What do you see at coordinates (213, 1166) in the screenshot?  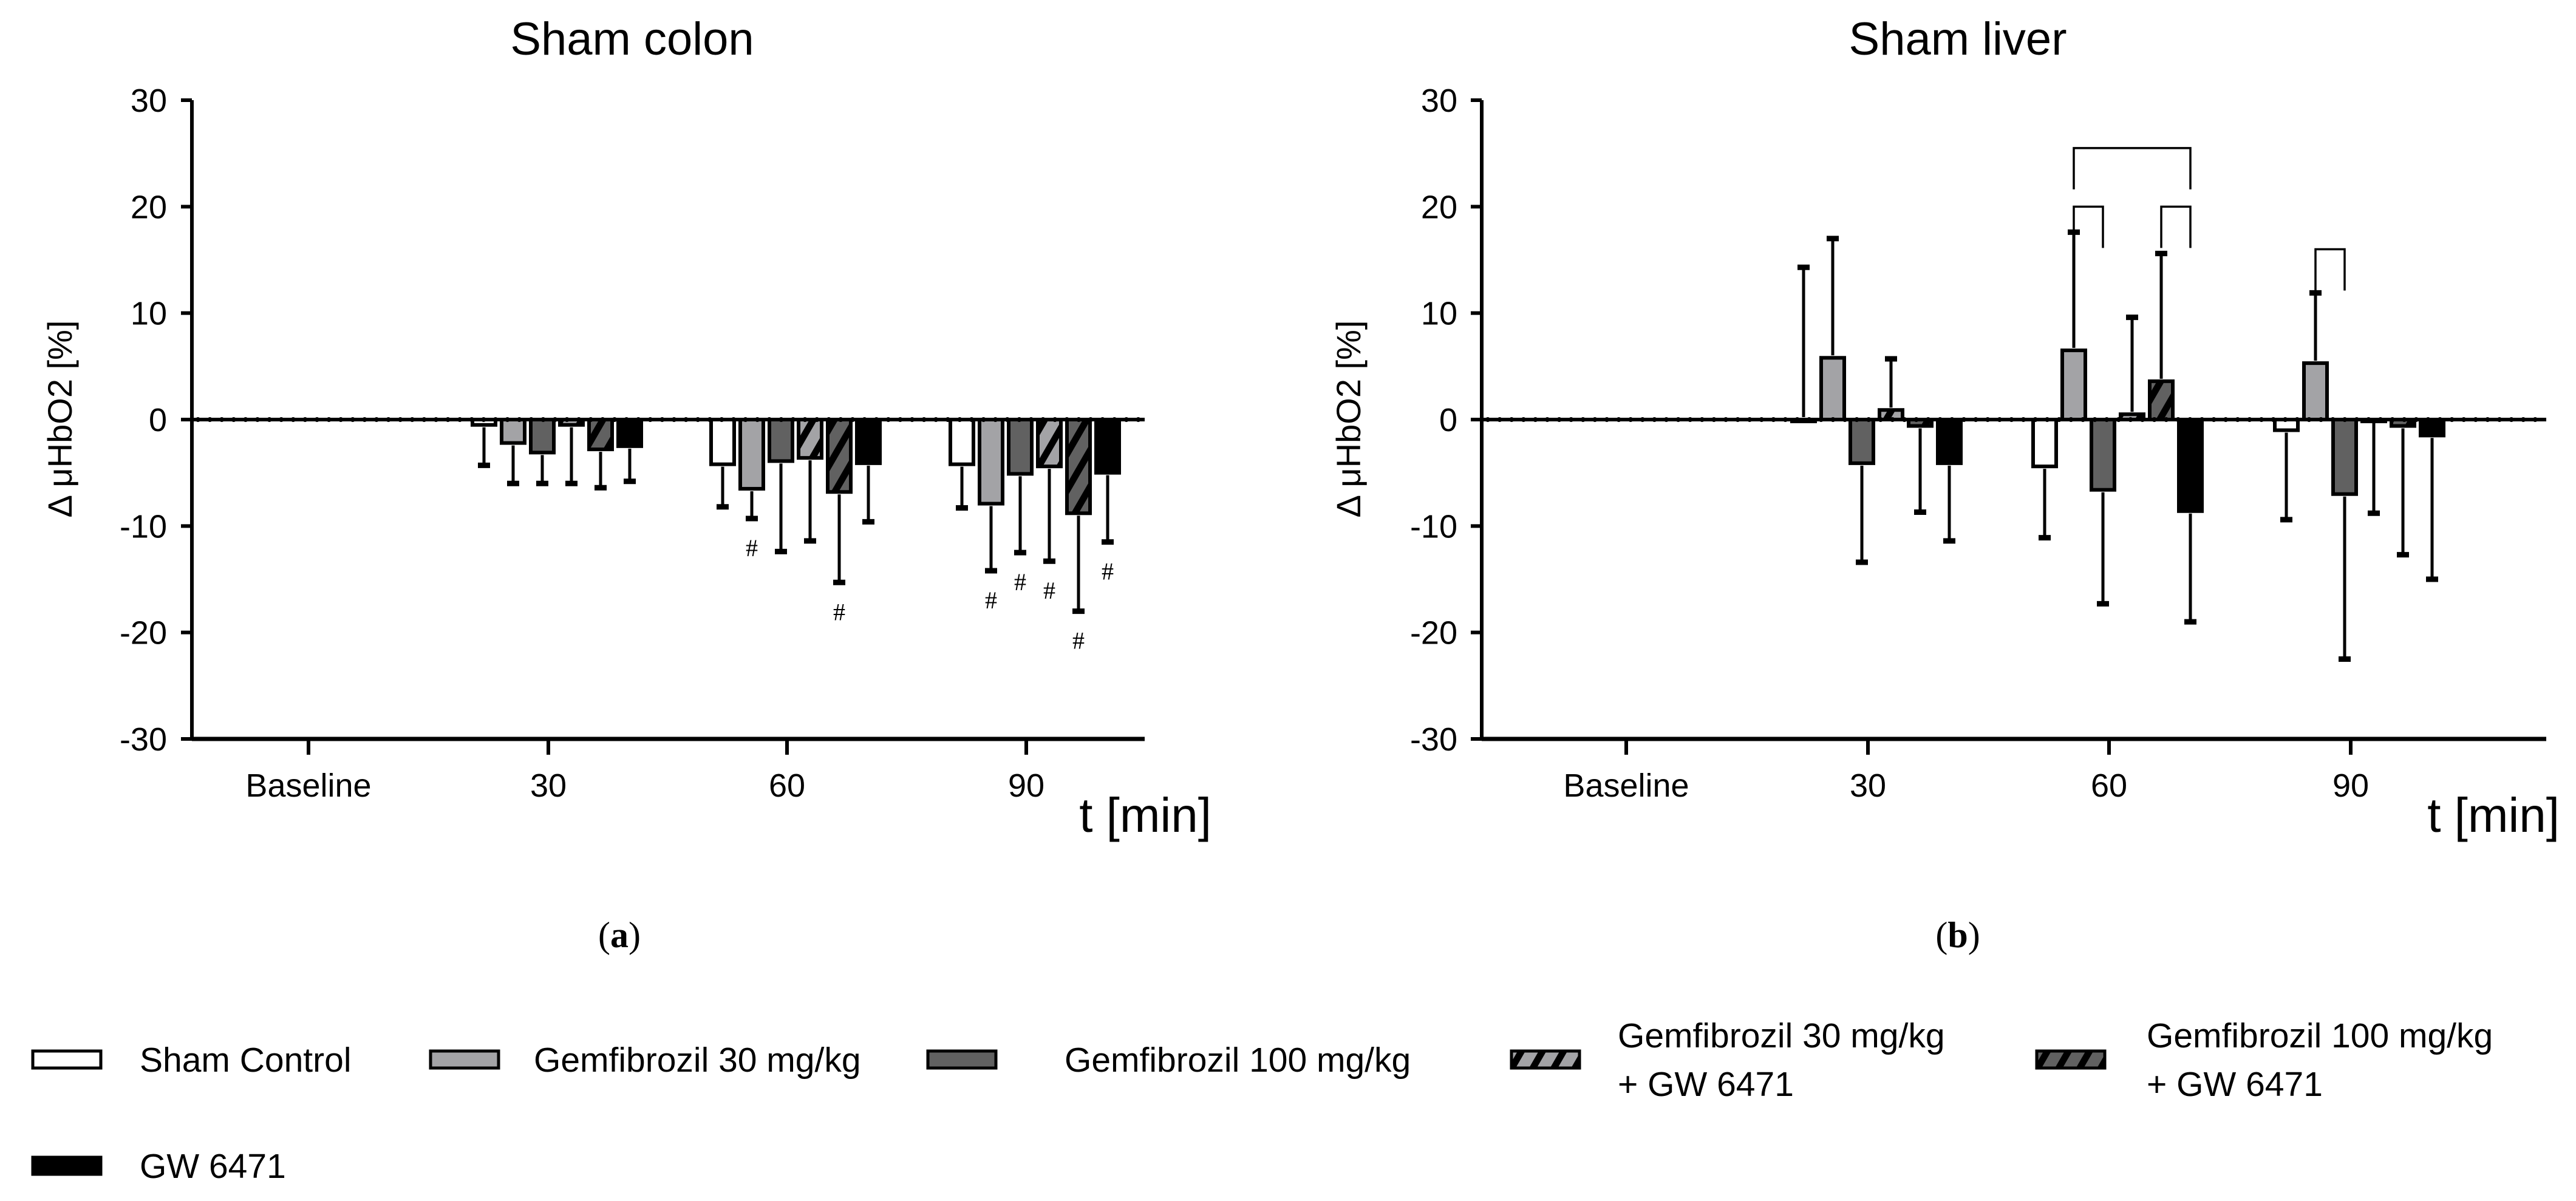 I see `legend-label: GW 6471` at bounding box center [213, 1166].